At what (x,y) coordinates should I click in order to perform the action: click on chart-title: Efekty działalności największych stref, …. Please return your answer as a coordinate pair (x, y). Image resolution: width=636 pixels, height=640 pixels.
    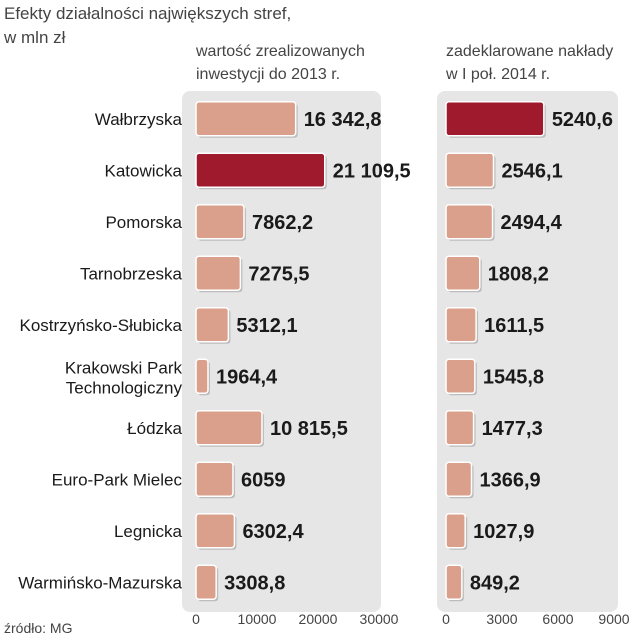
    Looking at the image, I should click on (154, 26).